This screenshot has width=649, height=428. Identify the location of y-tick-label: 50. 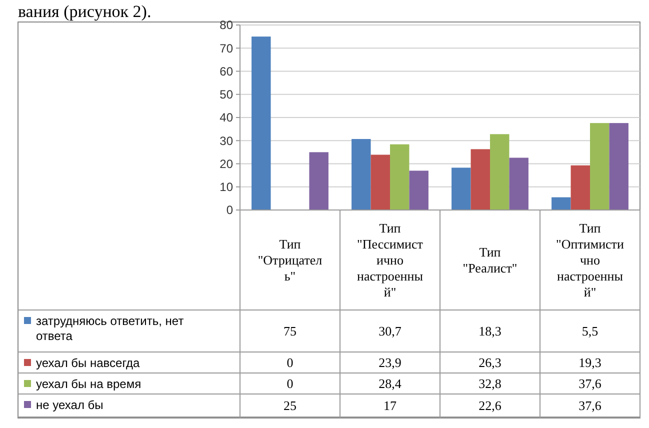
(227, 95).